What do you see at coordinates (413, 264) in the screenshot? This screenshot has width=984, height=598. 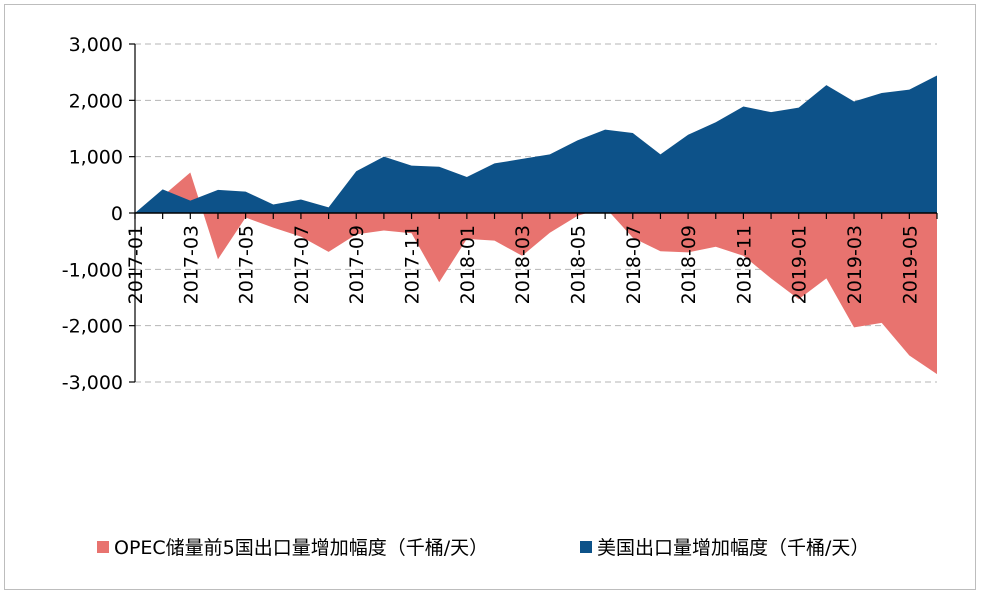 I see `x-tick-label: 2017-11` at bounding box center [413, 264].